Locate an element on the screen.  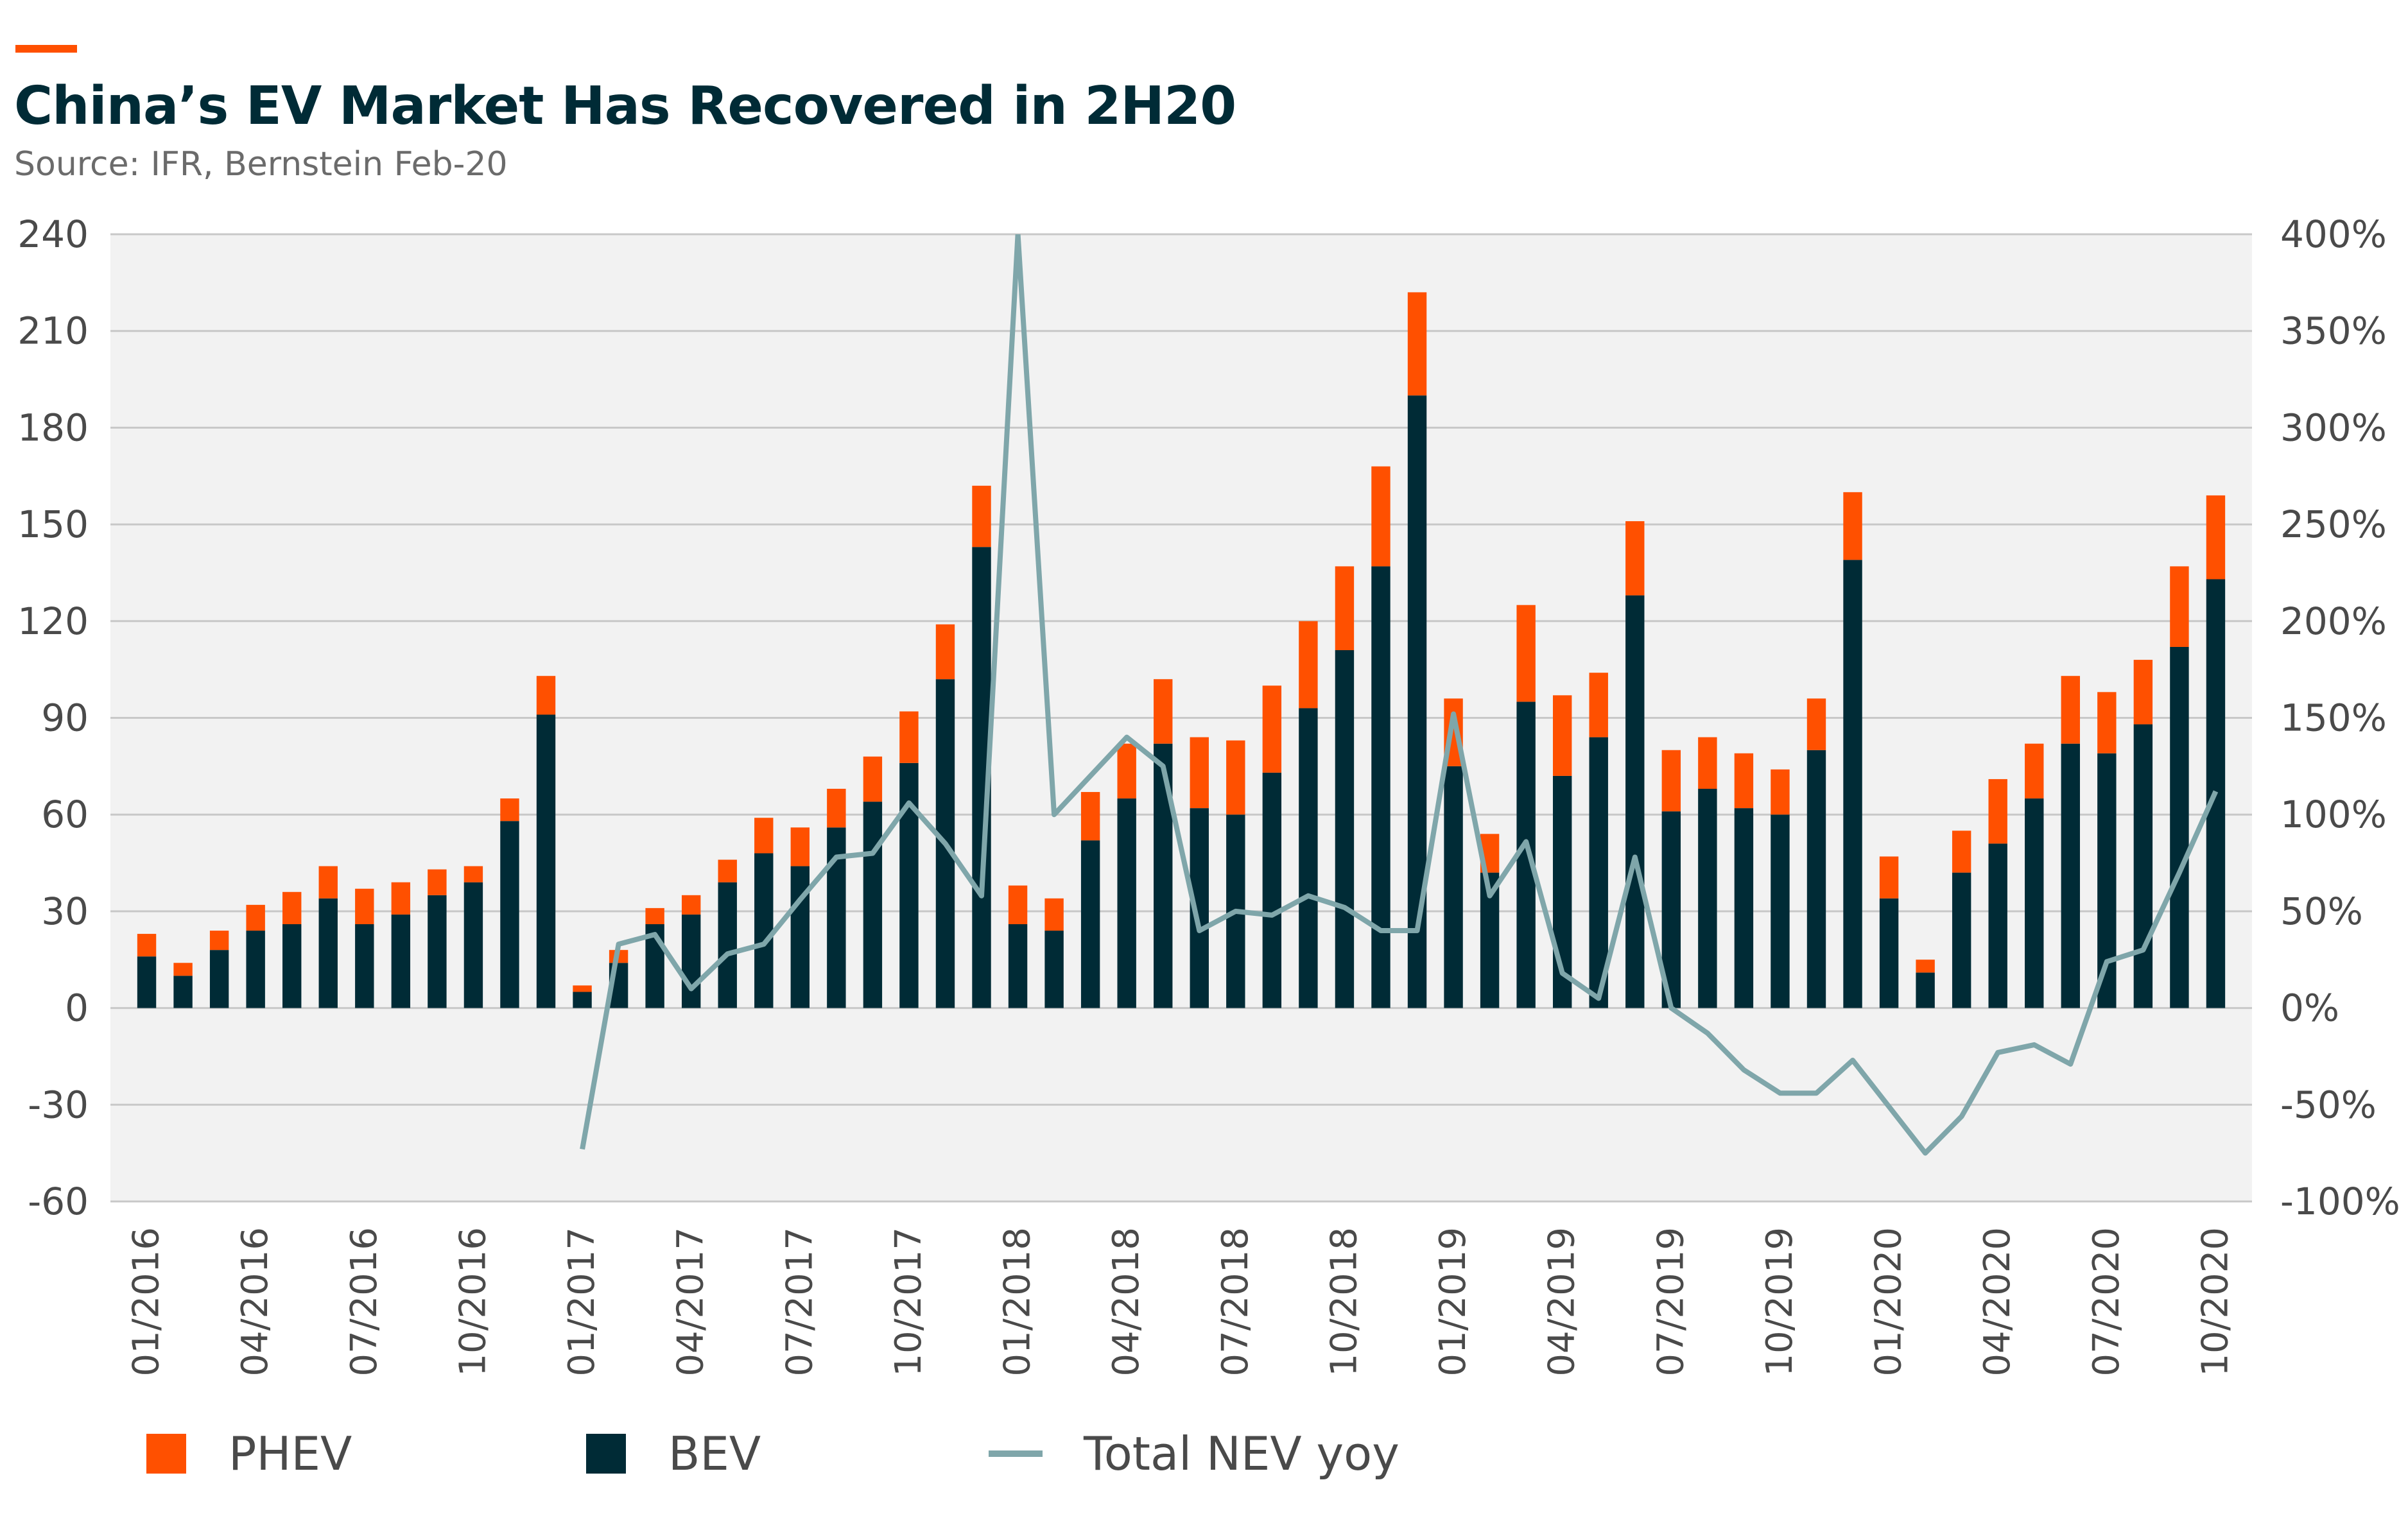
y2-tick-label: 150% is located at coordinates (2333, 718).